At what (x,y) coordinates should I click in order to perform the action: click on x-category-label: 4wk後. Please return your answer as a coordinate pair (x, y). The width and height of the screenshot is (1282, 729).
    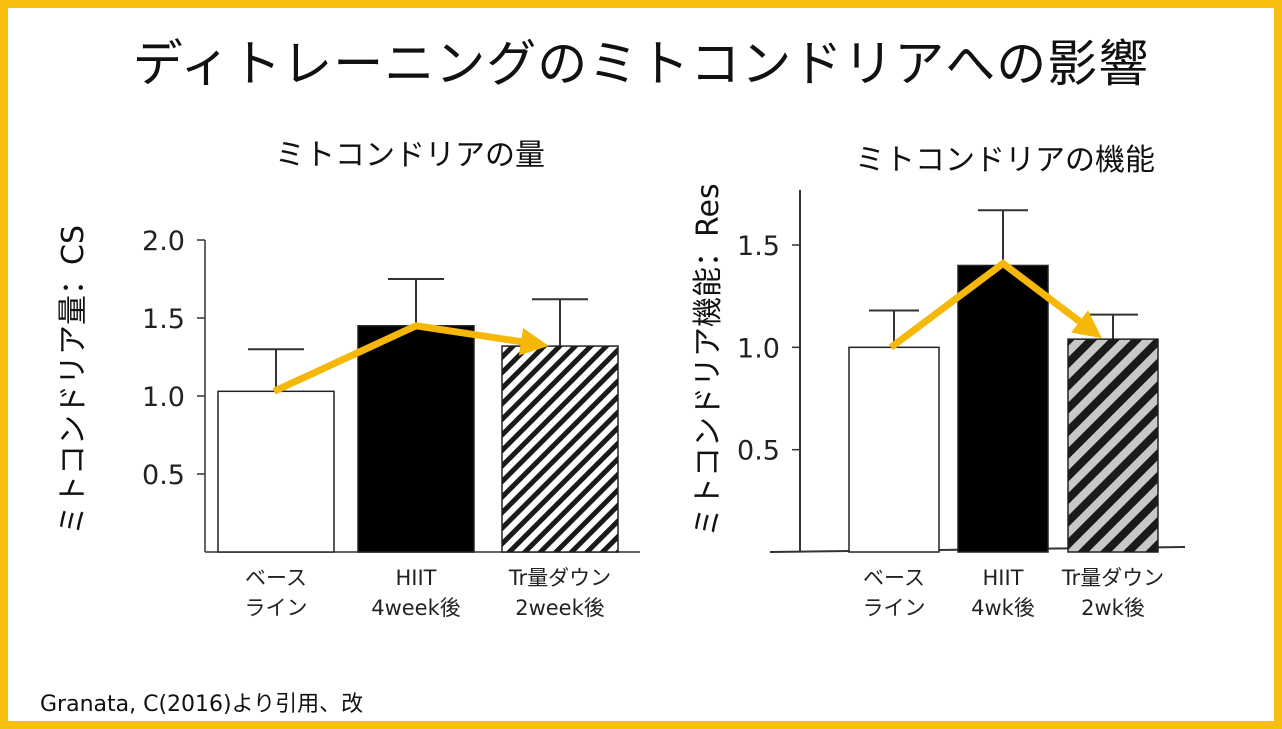
    Looking at the image, I should click on (1003, 608).